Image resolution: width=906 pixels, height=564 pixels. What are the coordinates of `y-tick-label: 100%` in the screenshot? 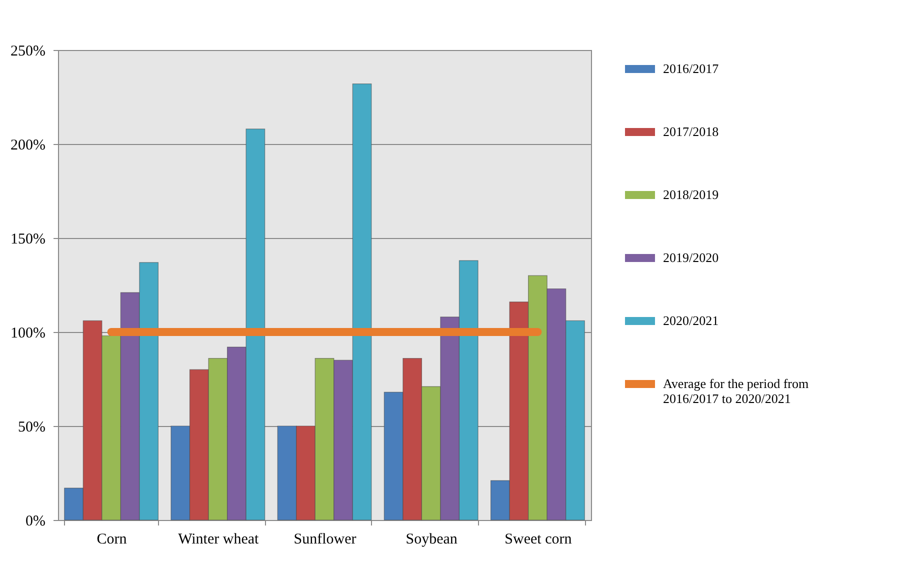 It's located at (28, 334).